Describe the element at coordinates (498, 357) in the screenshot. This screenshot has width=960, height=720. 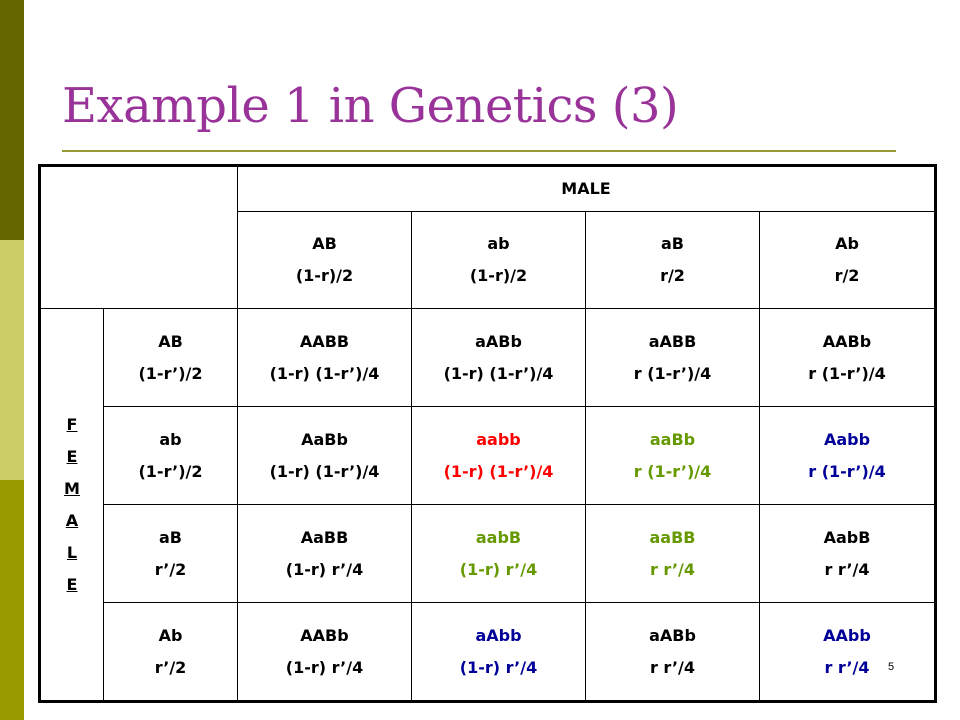
I see `offspring-cell: aABb (1-r) (1-r’)/4` at that location.